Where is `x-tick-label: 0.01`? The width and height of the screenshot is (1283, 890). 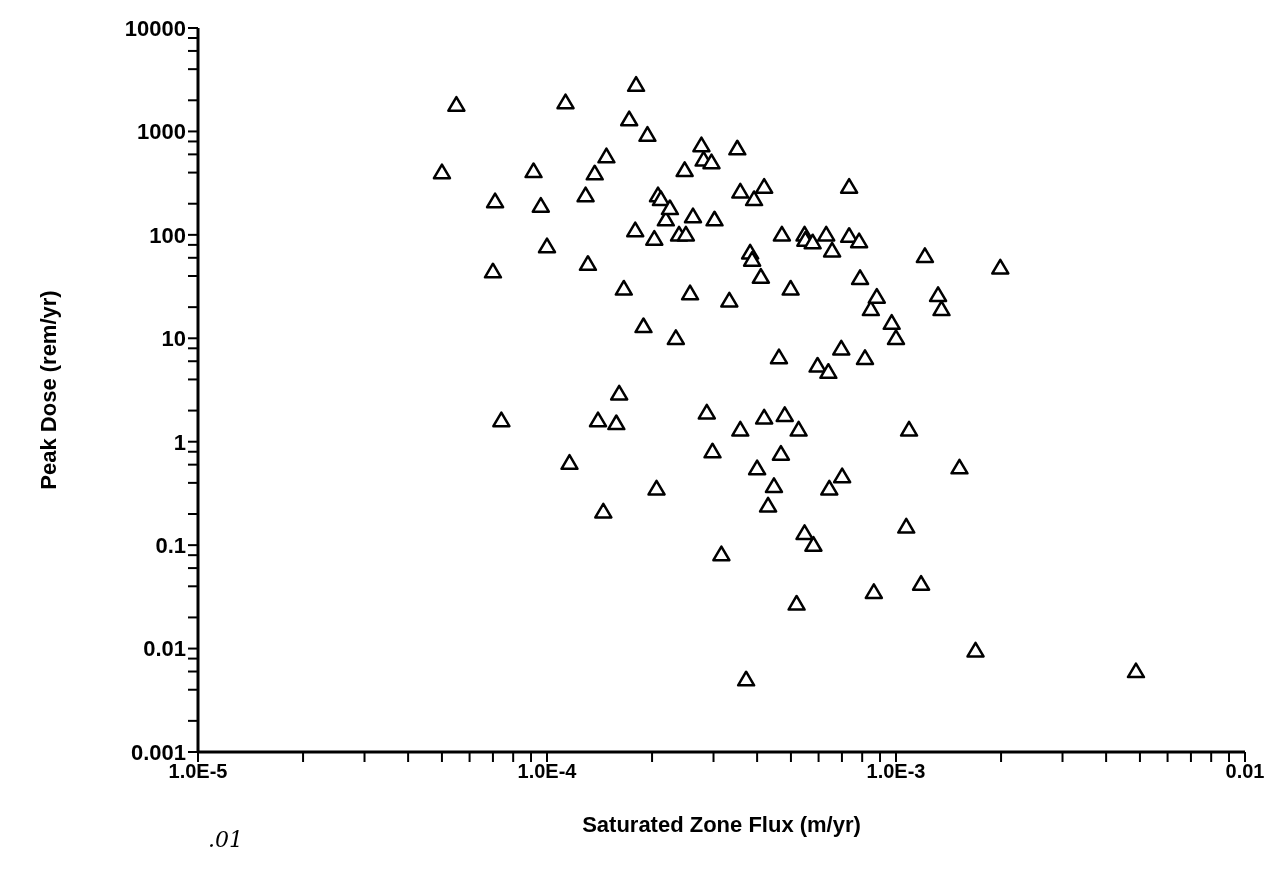 x-tick-label: 0.01 is located at coordinates (1245, 771).